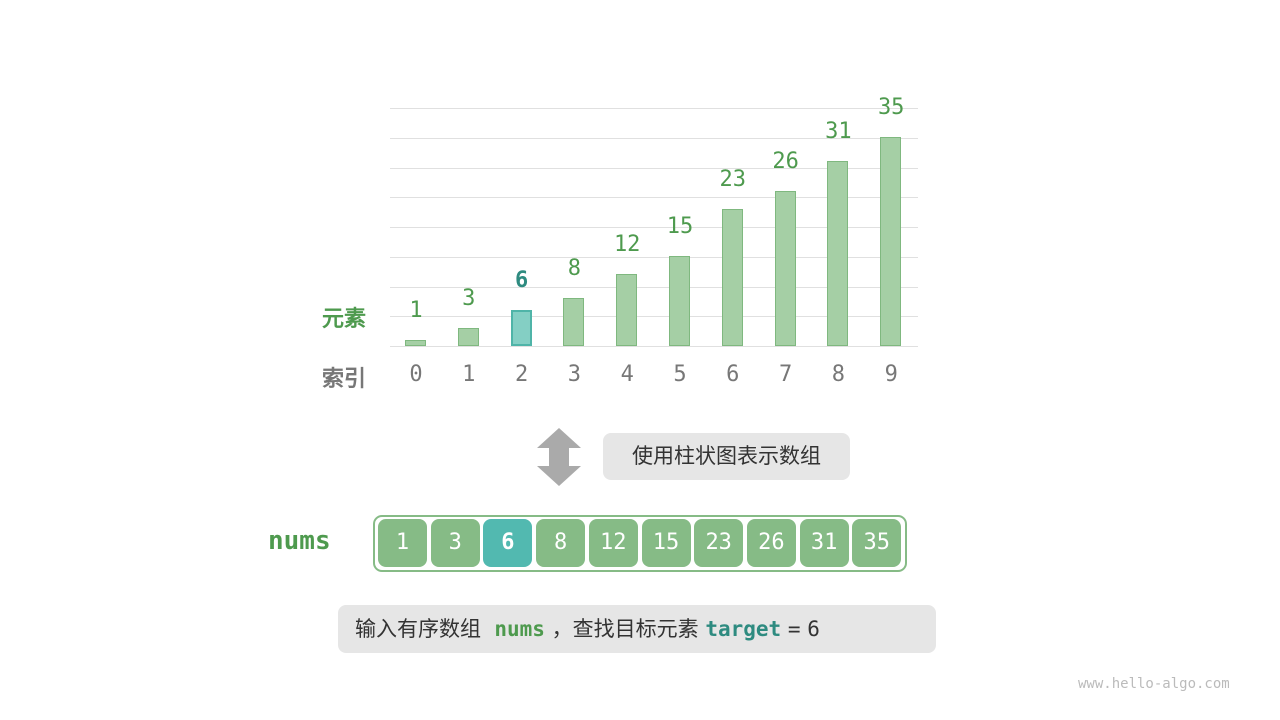 The width and height of the screenshot is (1280, 720). I want to click on index-tick-label: 8, so click(838, 374).